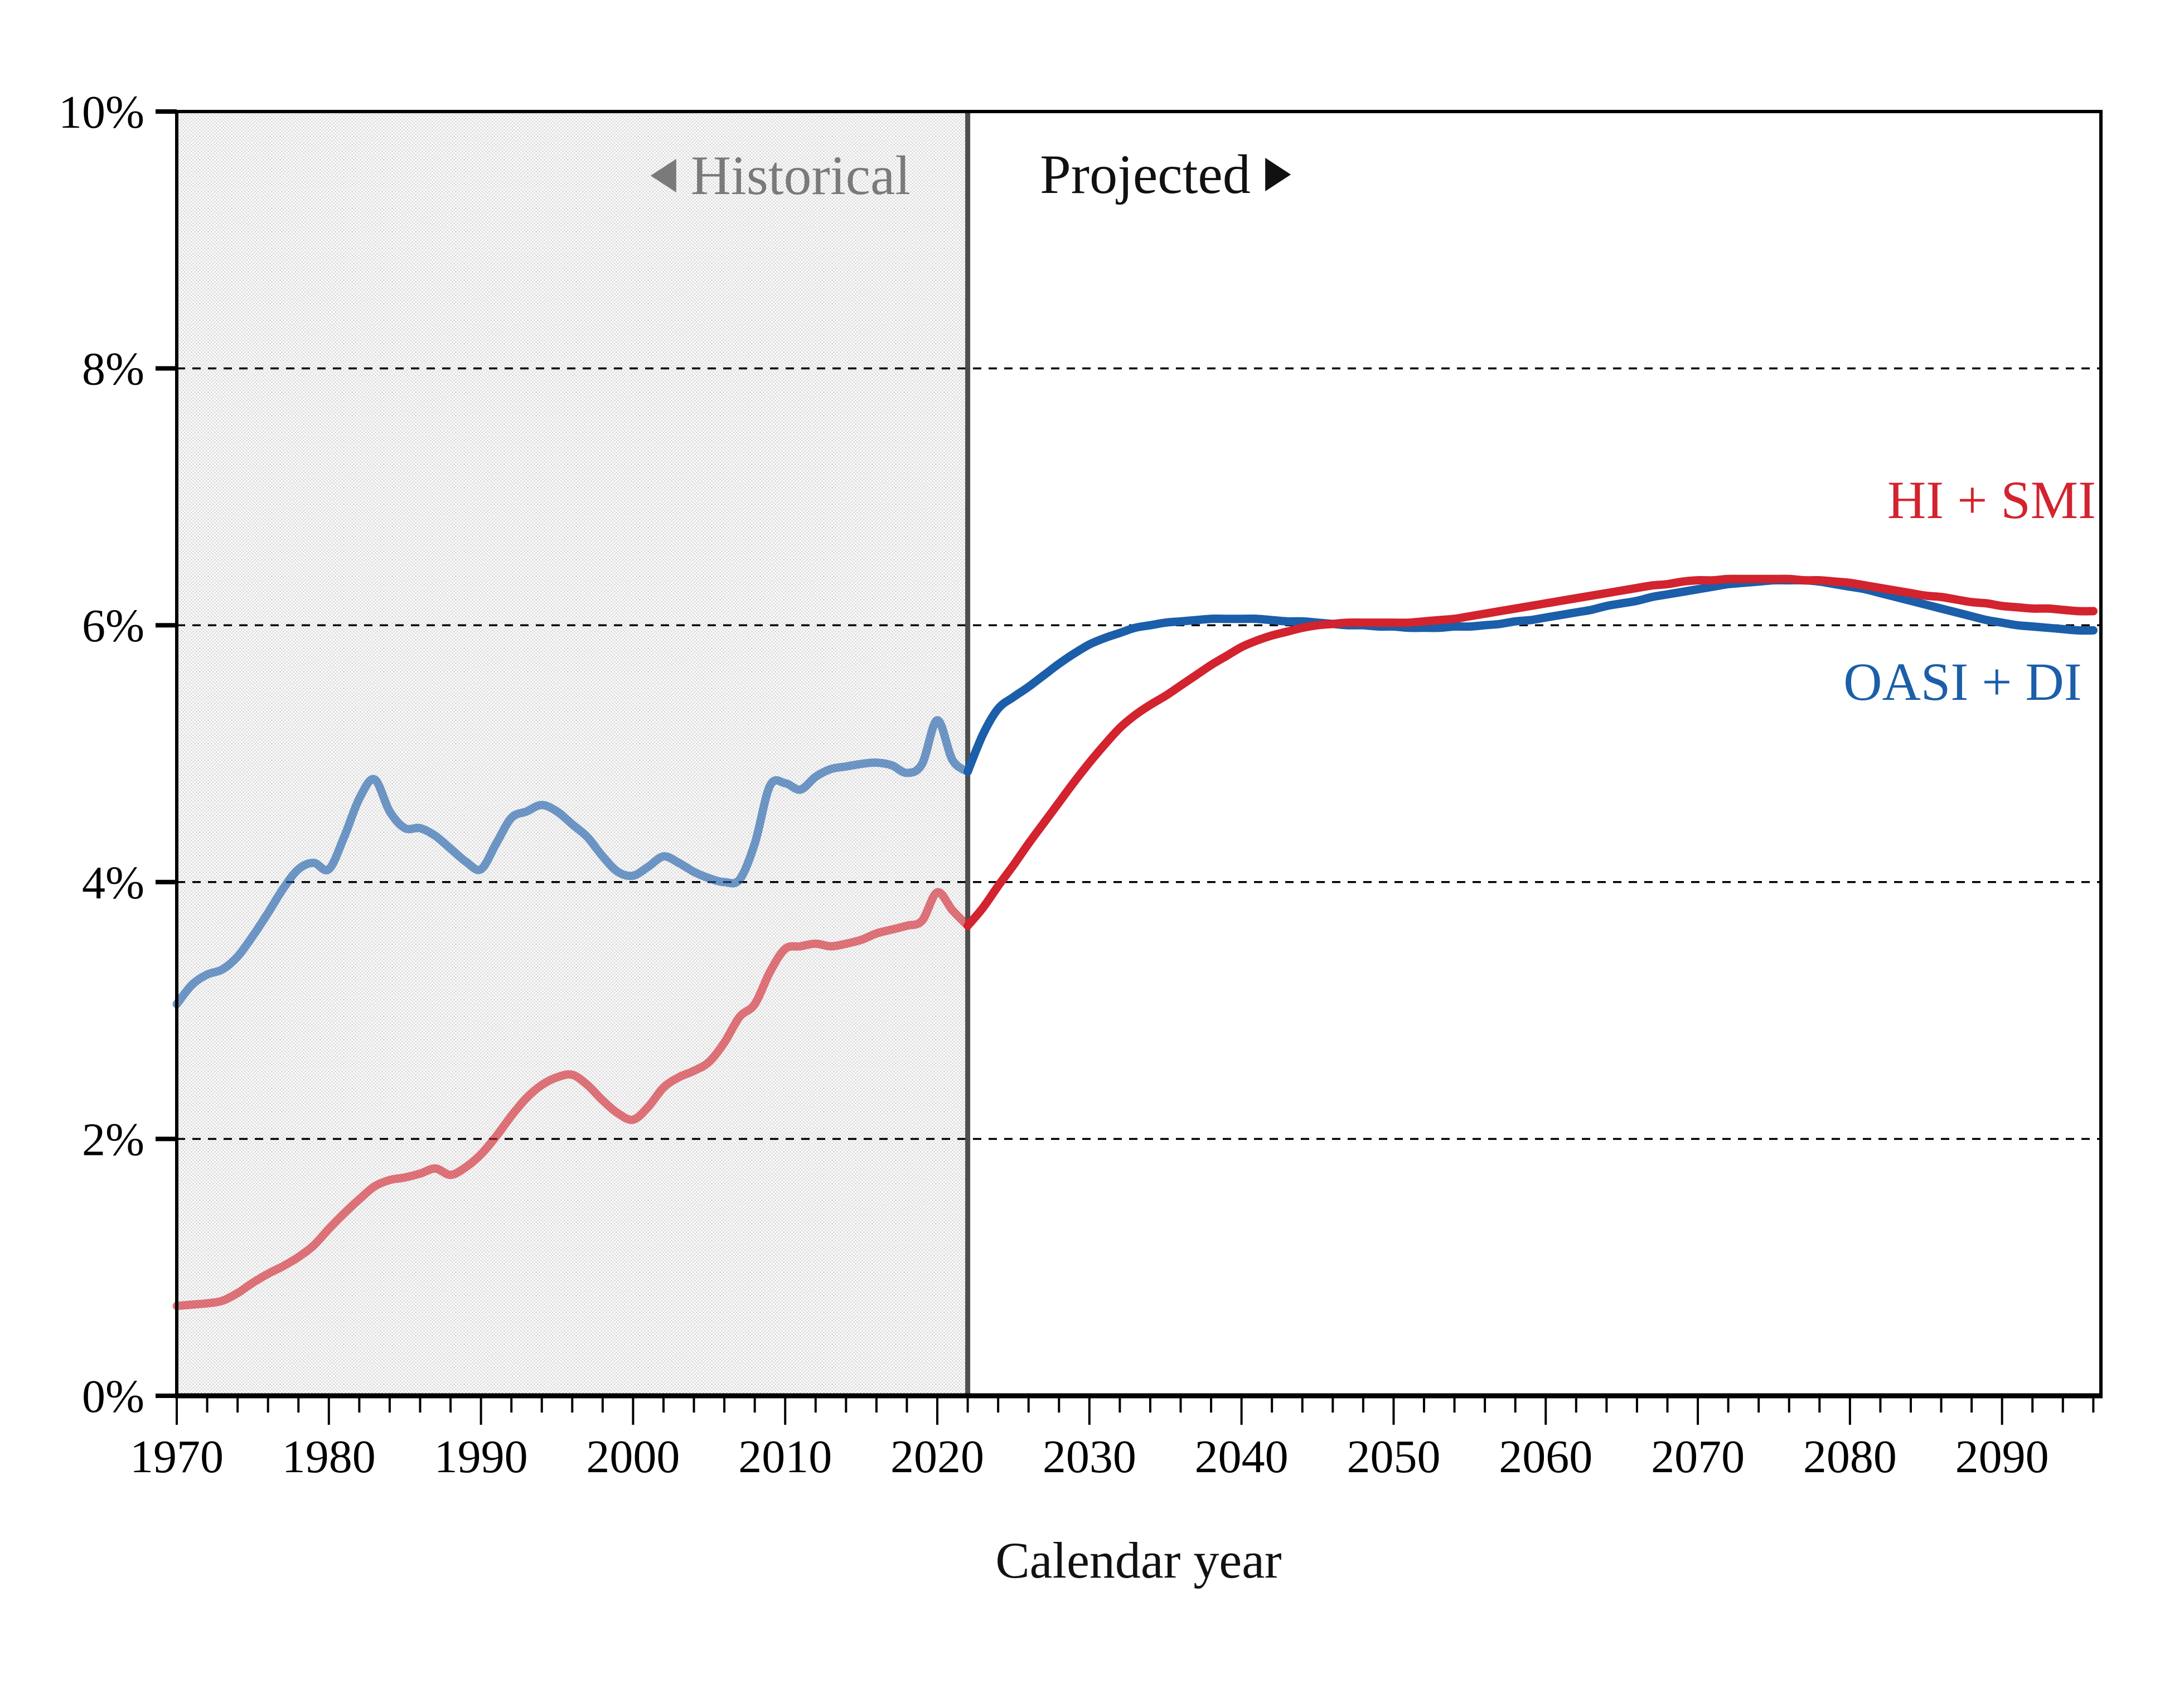  What do you see at coordinates (1278, 174) in the screenshot?
I see `right-arrow-icon` at bounding box center [1278, 174].